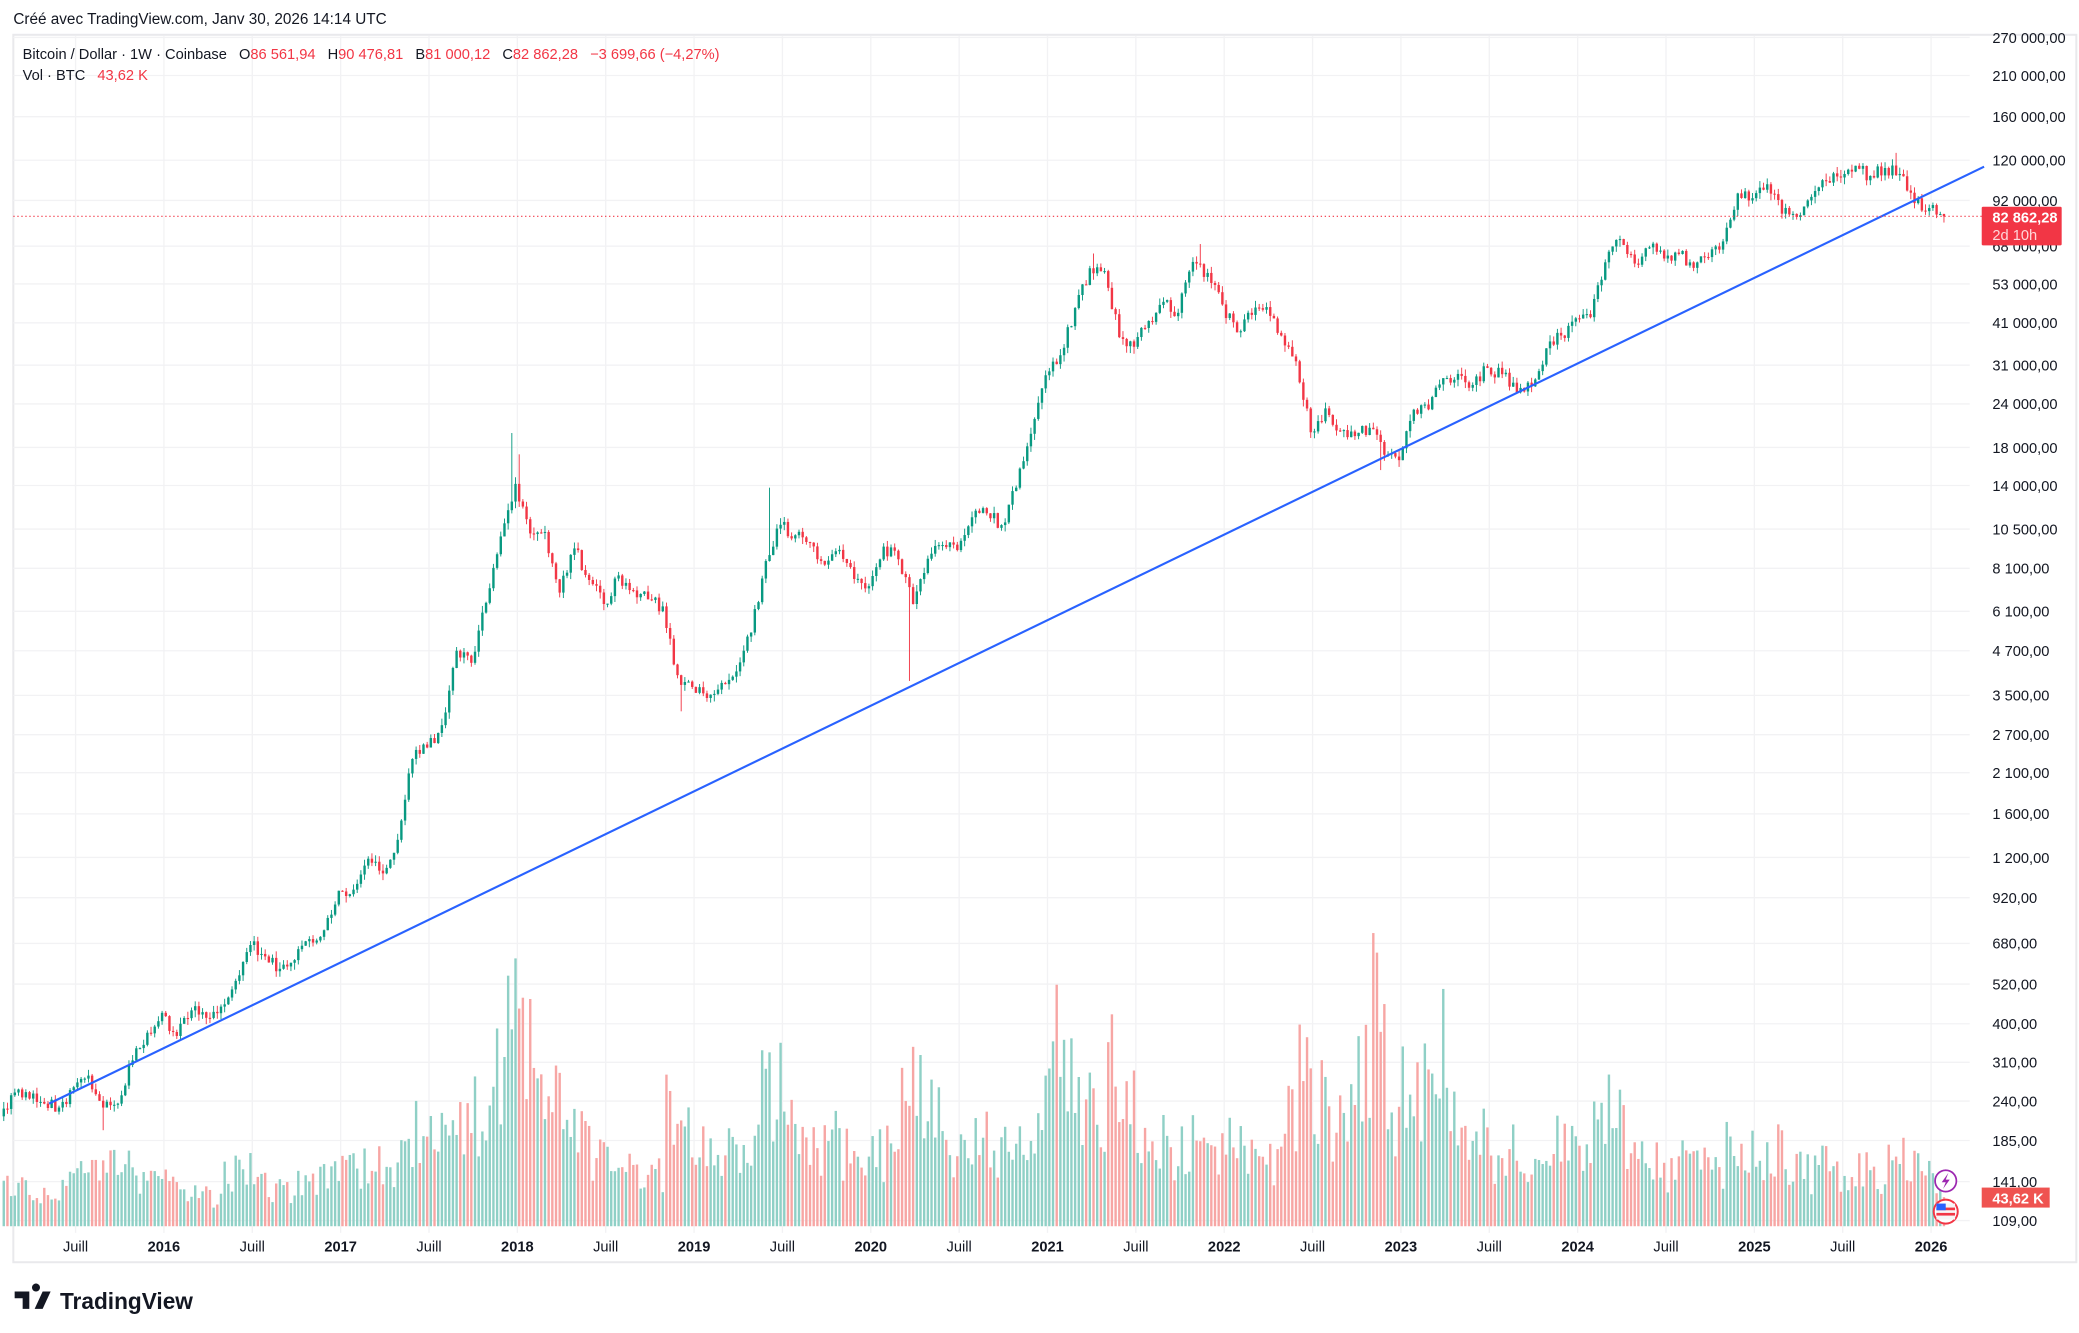 The height and width of the screenshot is (1333, 2079). What do you see at coordinates (1946, 1181) in the screenshot?
I see `lightning-icon` at bounding box center [1946, 1181].